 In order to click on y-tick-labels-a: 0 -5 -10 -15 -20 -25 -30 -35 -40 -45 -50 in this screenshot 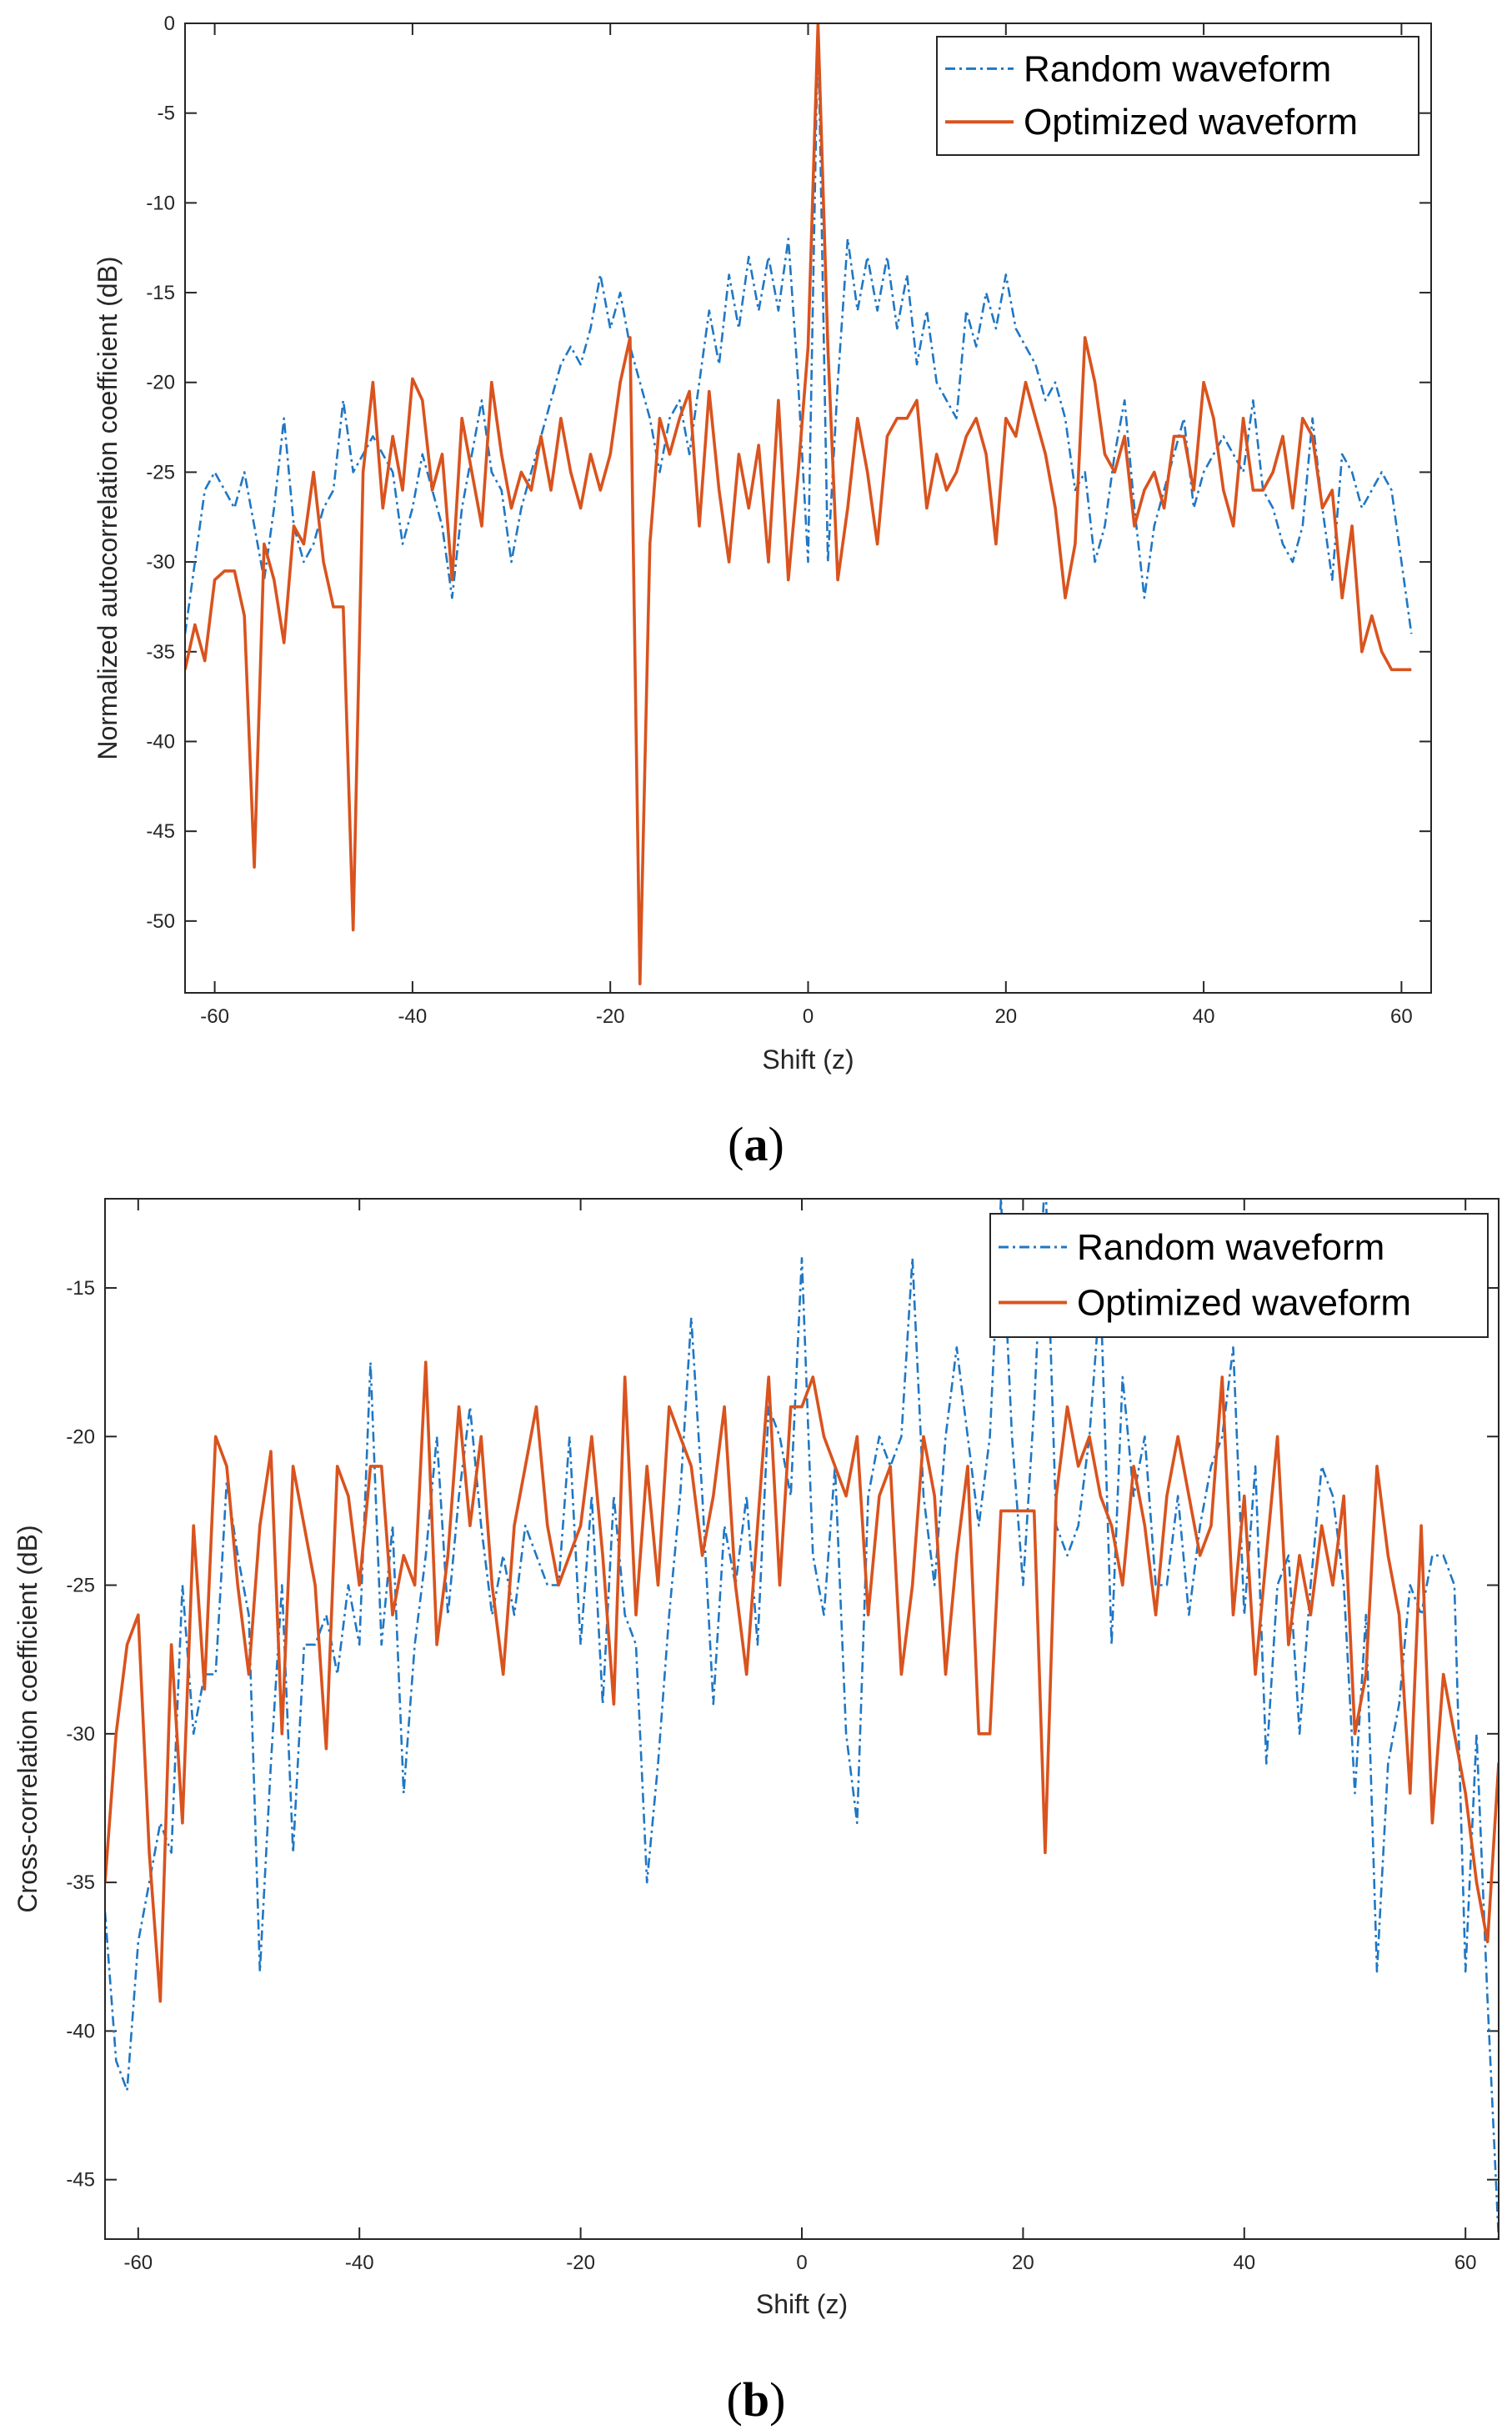, I will do `click(161, 473)`.